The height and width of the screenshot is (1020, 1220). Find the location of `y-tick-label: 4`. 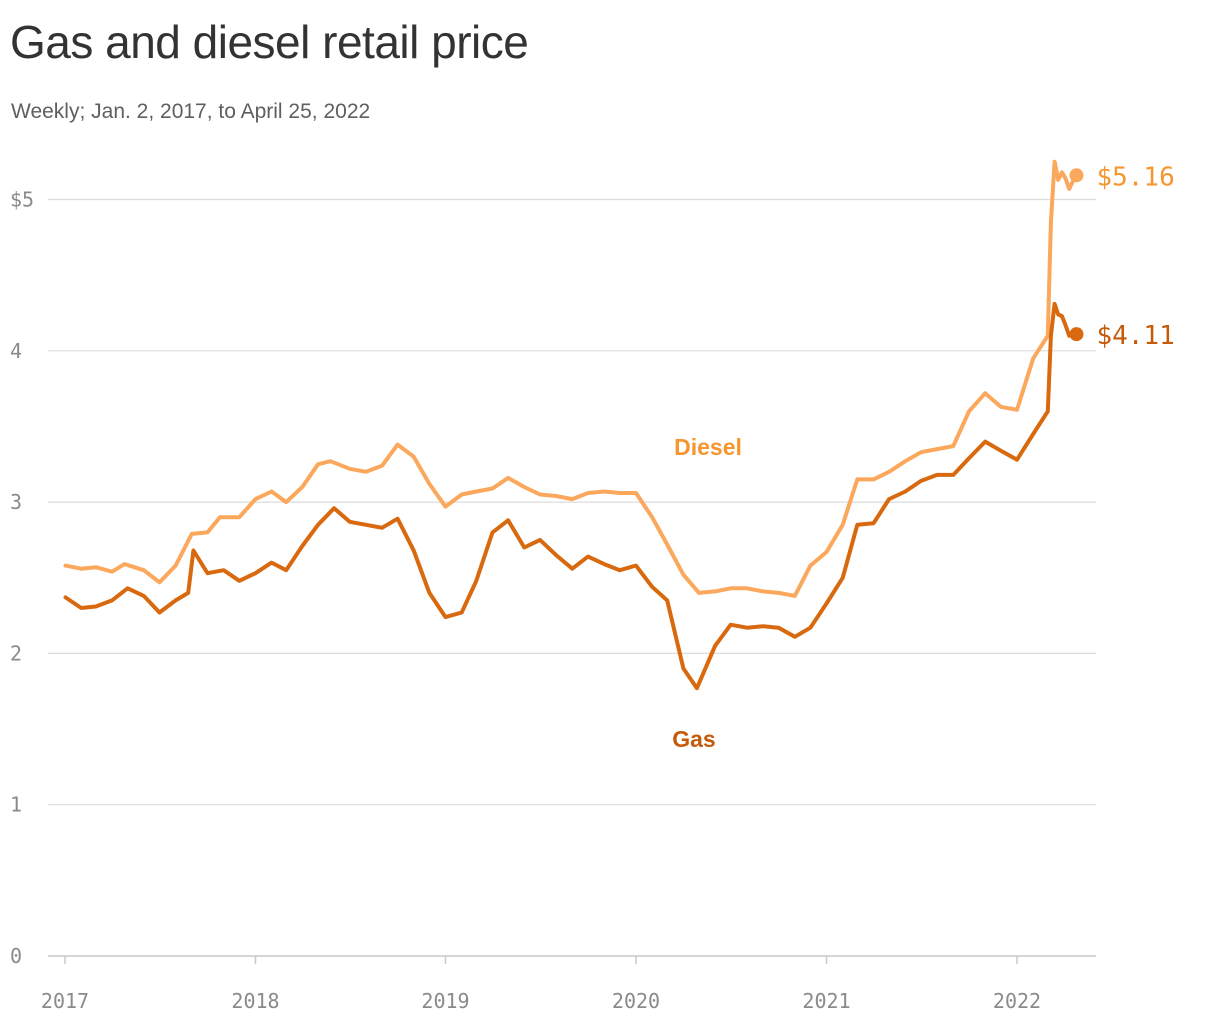

y-tick-label: 4 is located at coordinates (16, 351).